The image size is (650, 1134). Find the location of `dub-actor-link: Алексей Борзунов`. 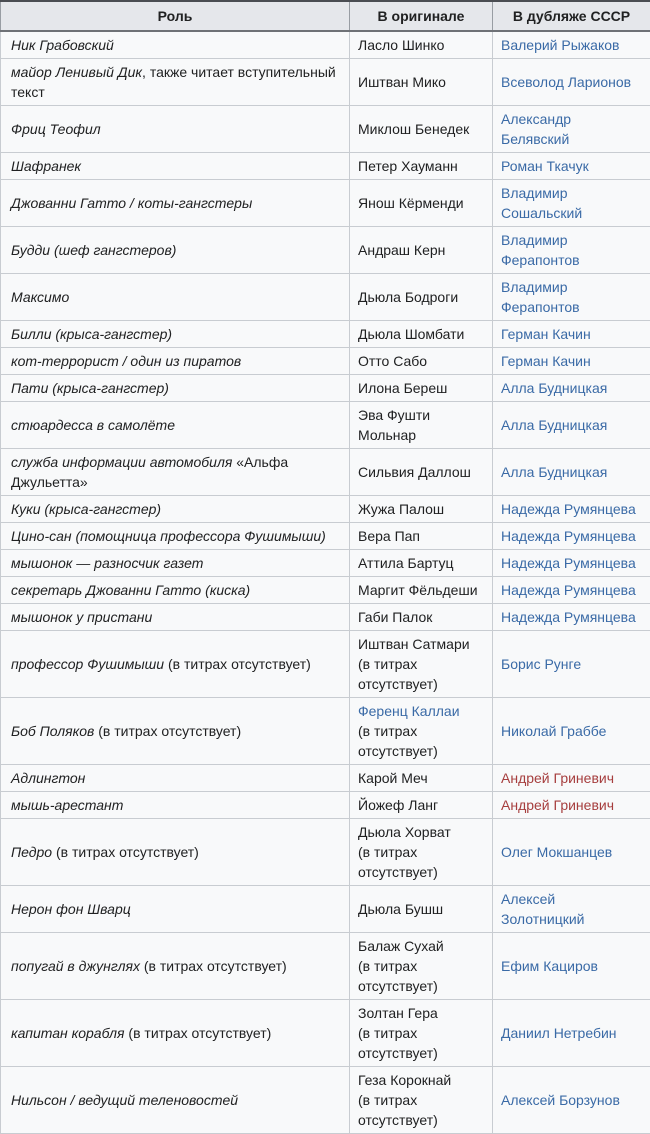

dub-actor-link: Алексей Борзунов is located at coordinates (560, 1100).